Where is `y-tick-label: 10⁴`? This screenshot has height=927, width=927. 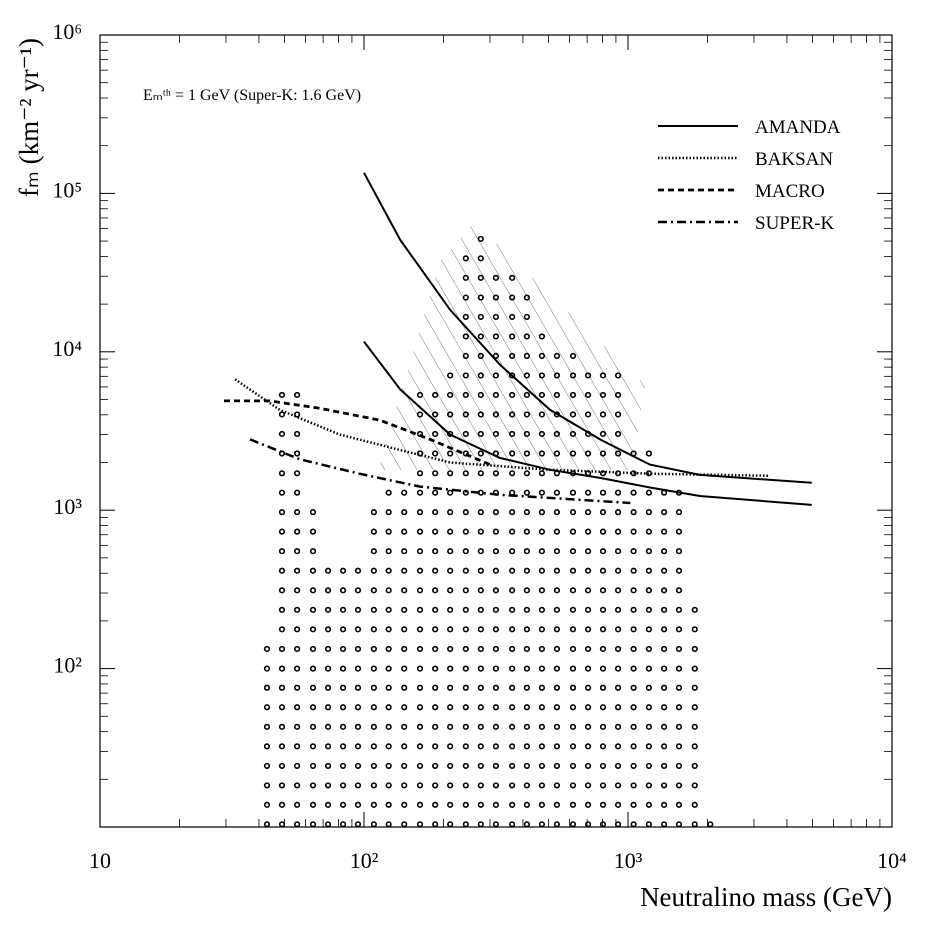 y-tick-label: 10⁴ is located at coordinates (67, 348).